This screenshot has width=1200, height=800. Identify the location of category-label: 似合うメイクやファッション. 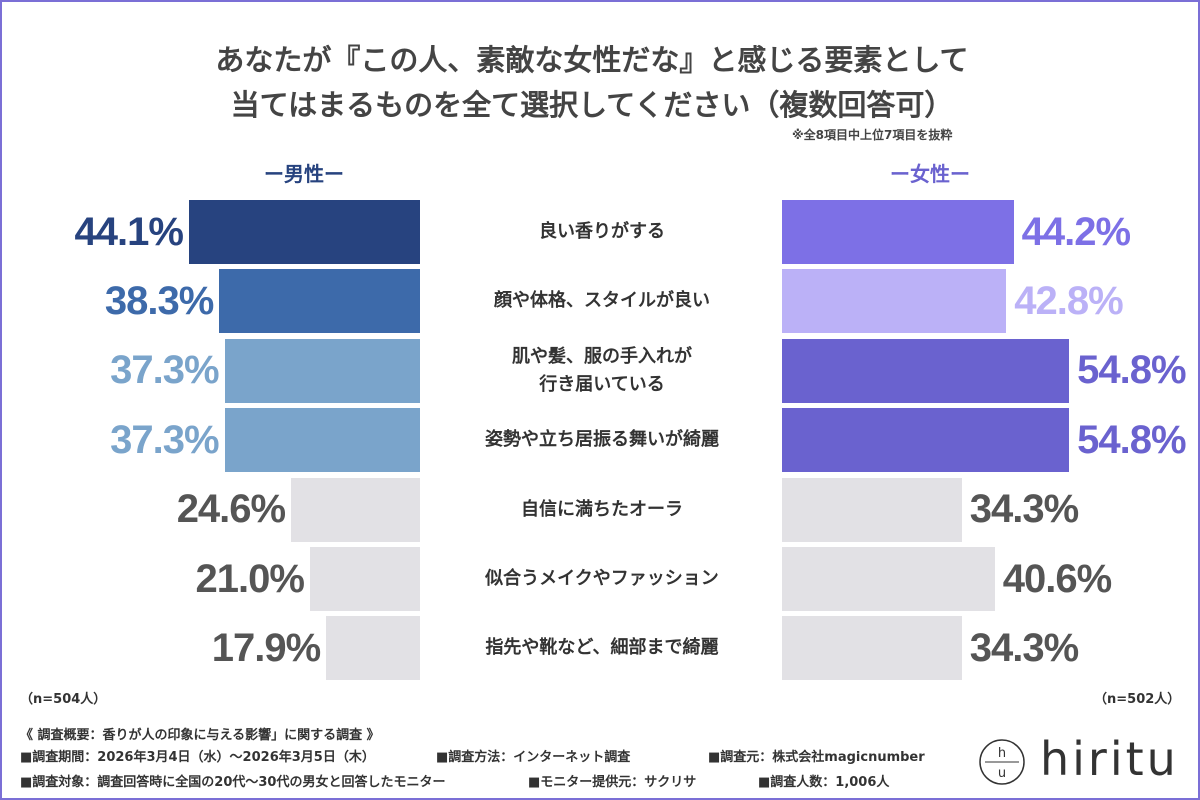
(602, 578).